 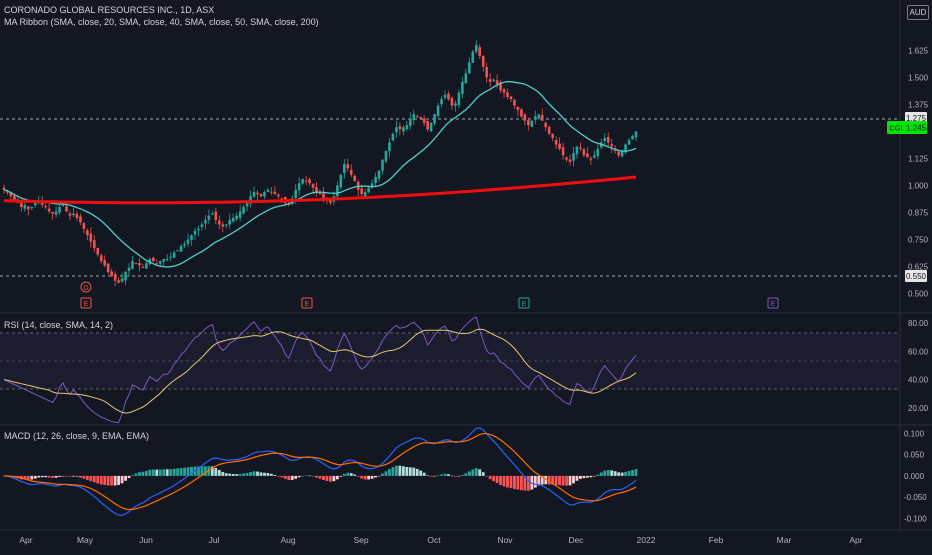 What do you see at coordinates (109, 10) in the screenshot?
I see `chart-title: CORONADO GLOBAL RESOURCES INC., 1D, ASX` at bounding box center [109, 10].